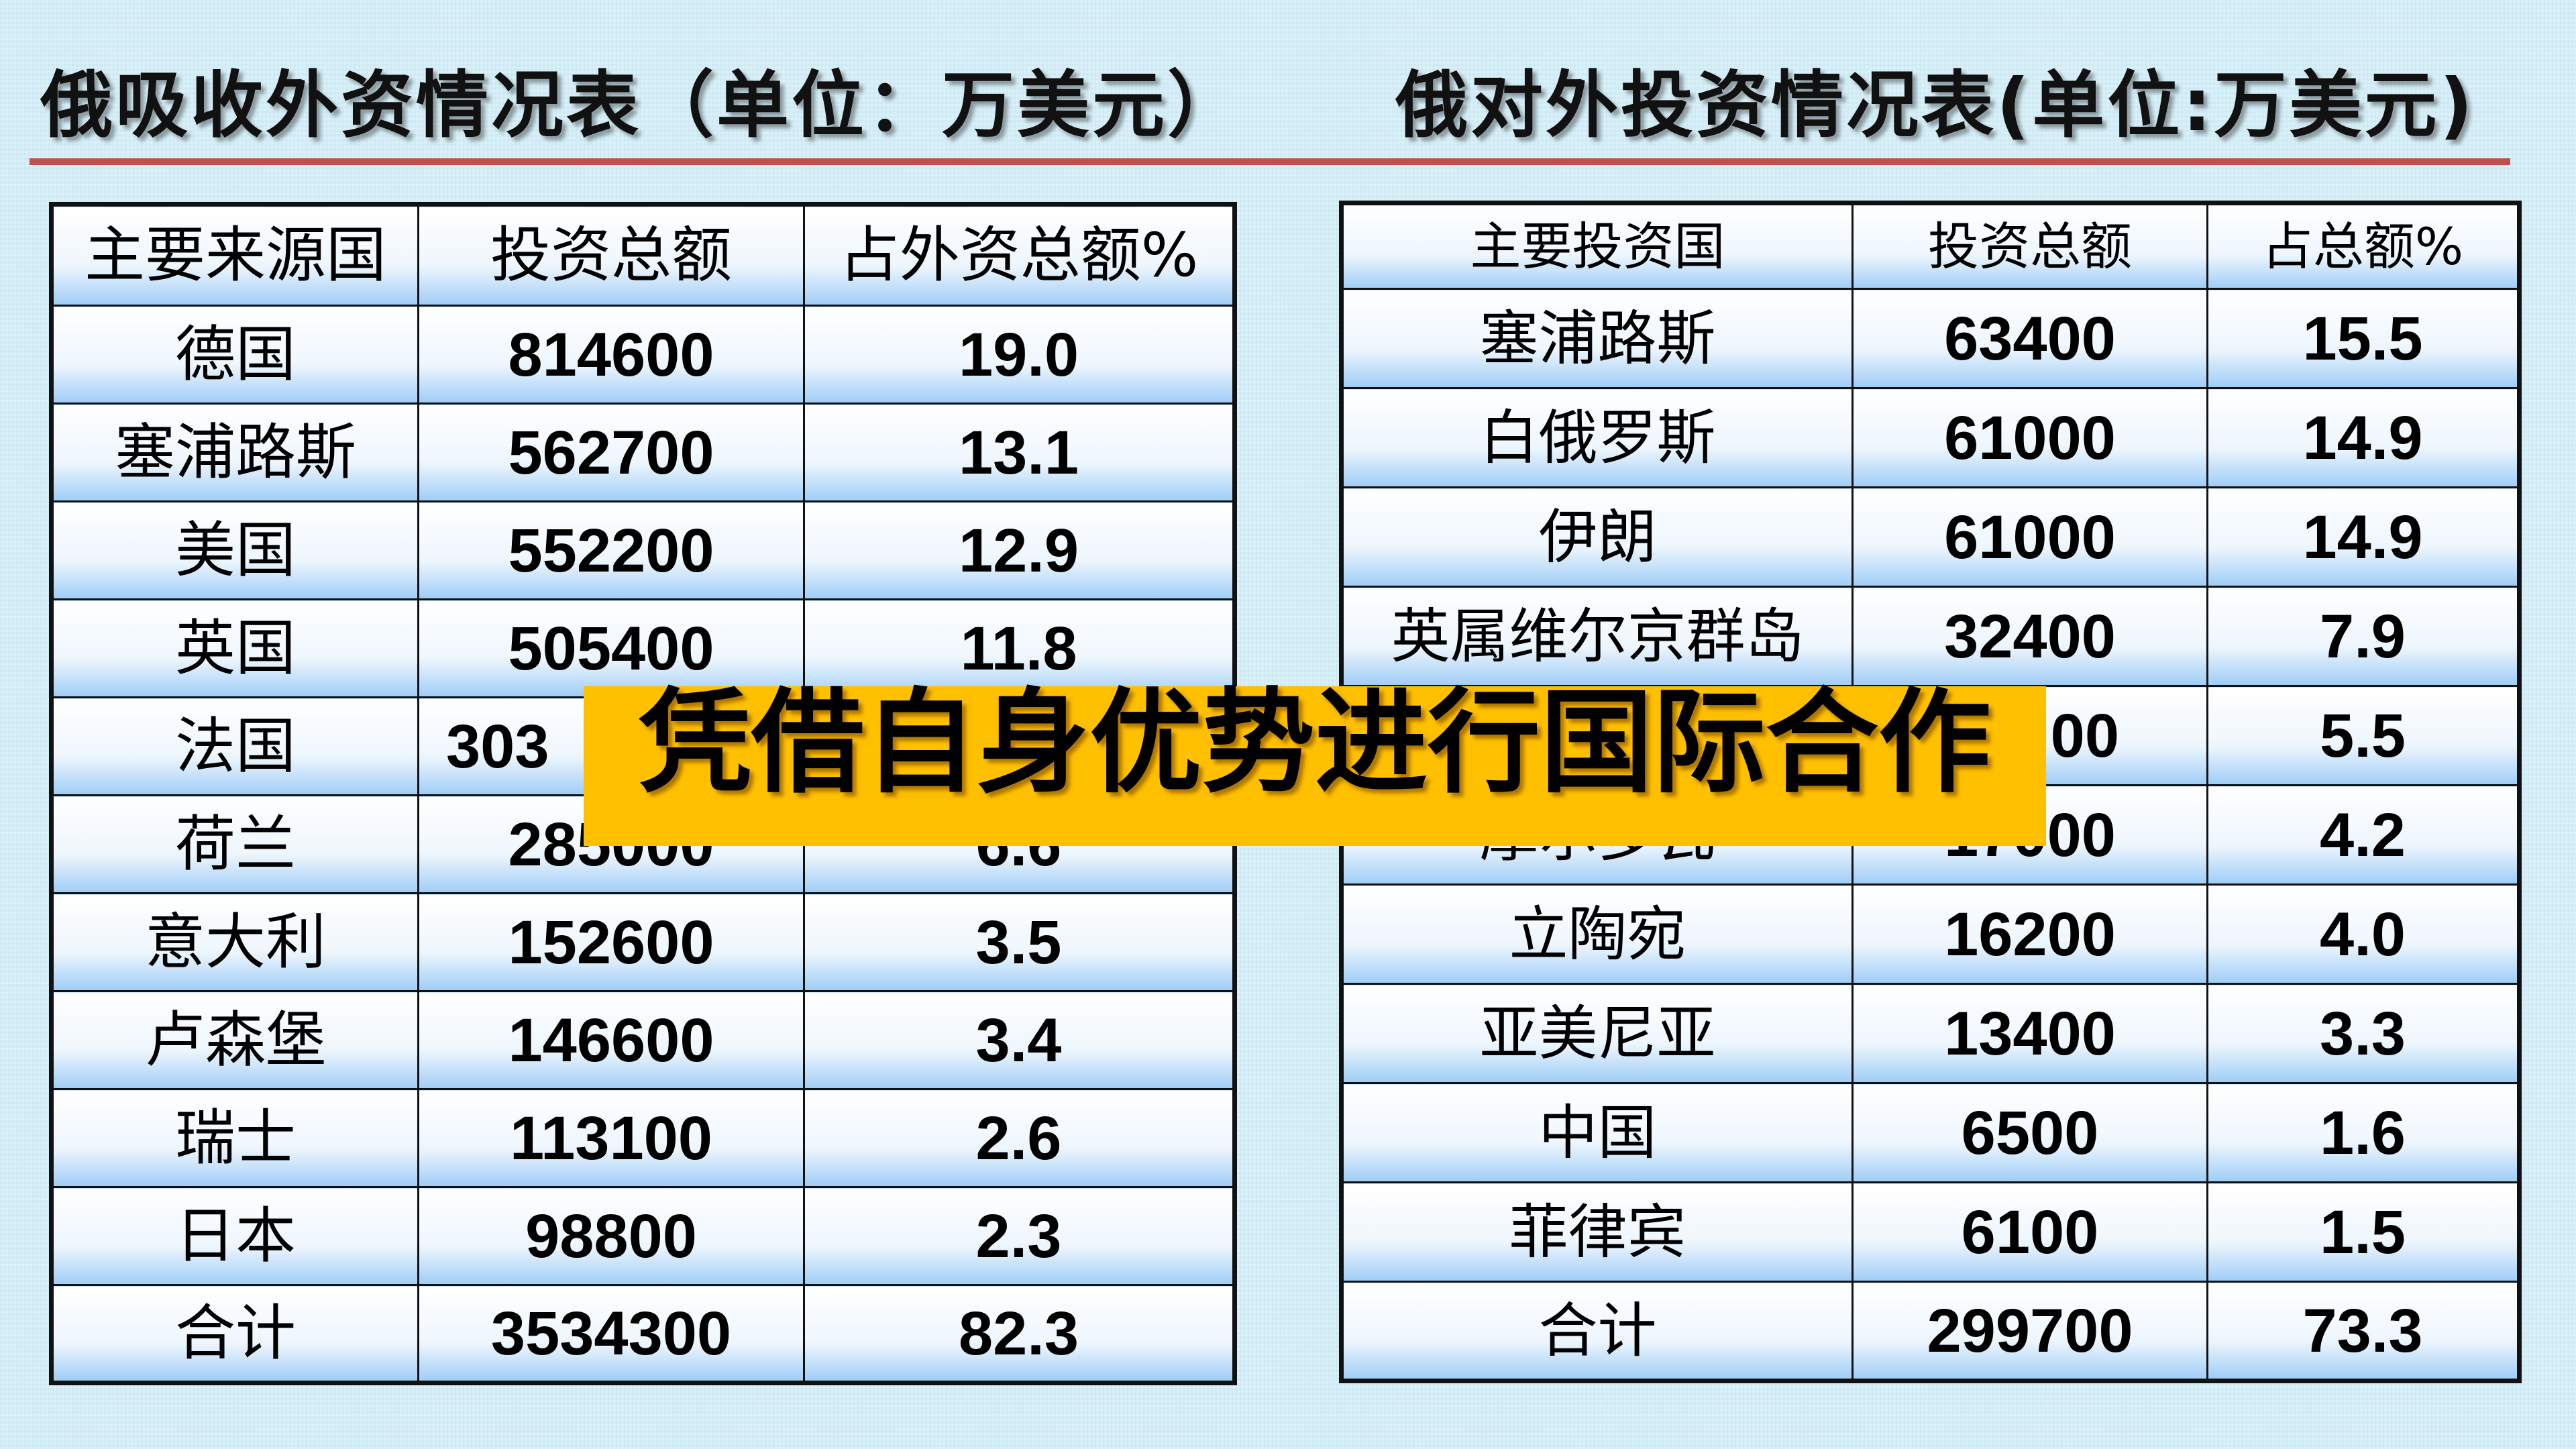 Image resolution: width=2576 pixels, height=1449 pixels. What do you see at coordinates (2363, 735) in the screenshot?
I see `percent-cell: 5.5` at bounding box center [2363, 735].